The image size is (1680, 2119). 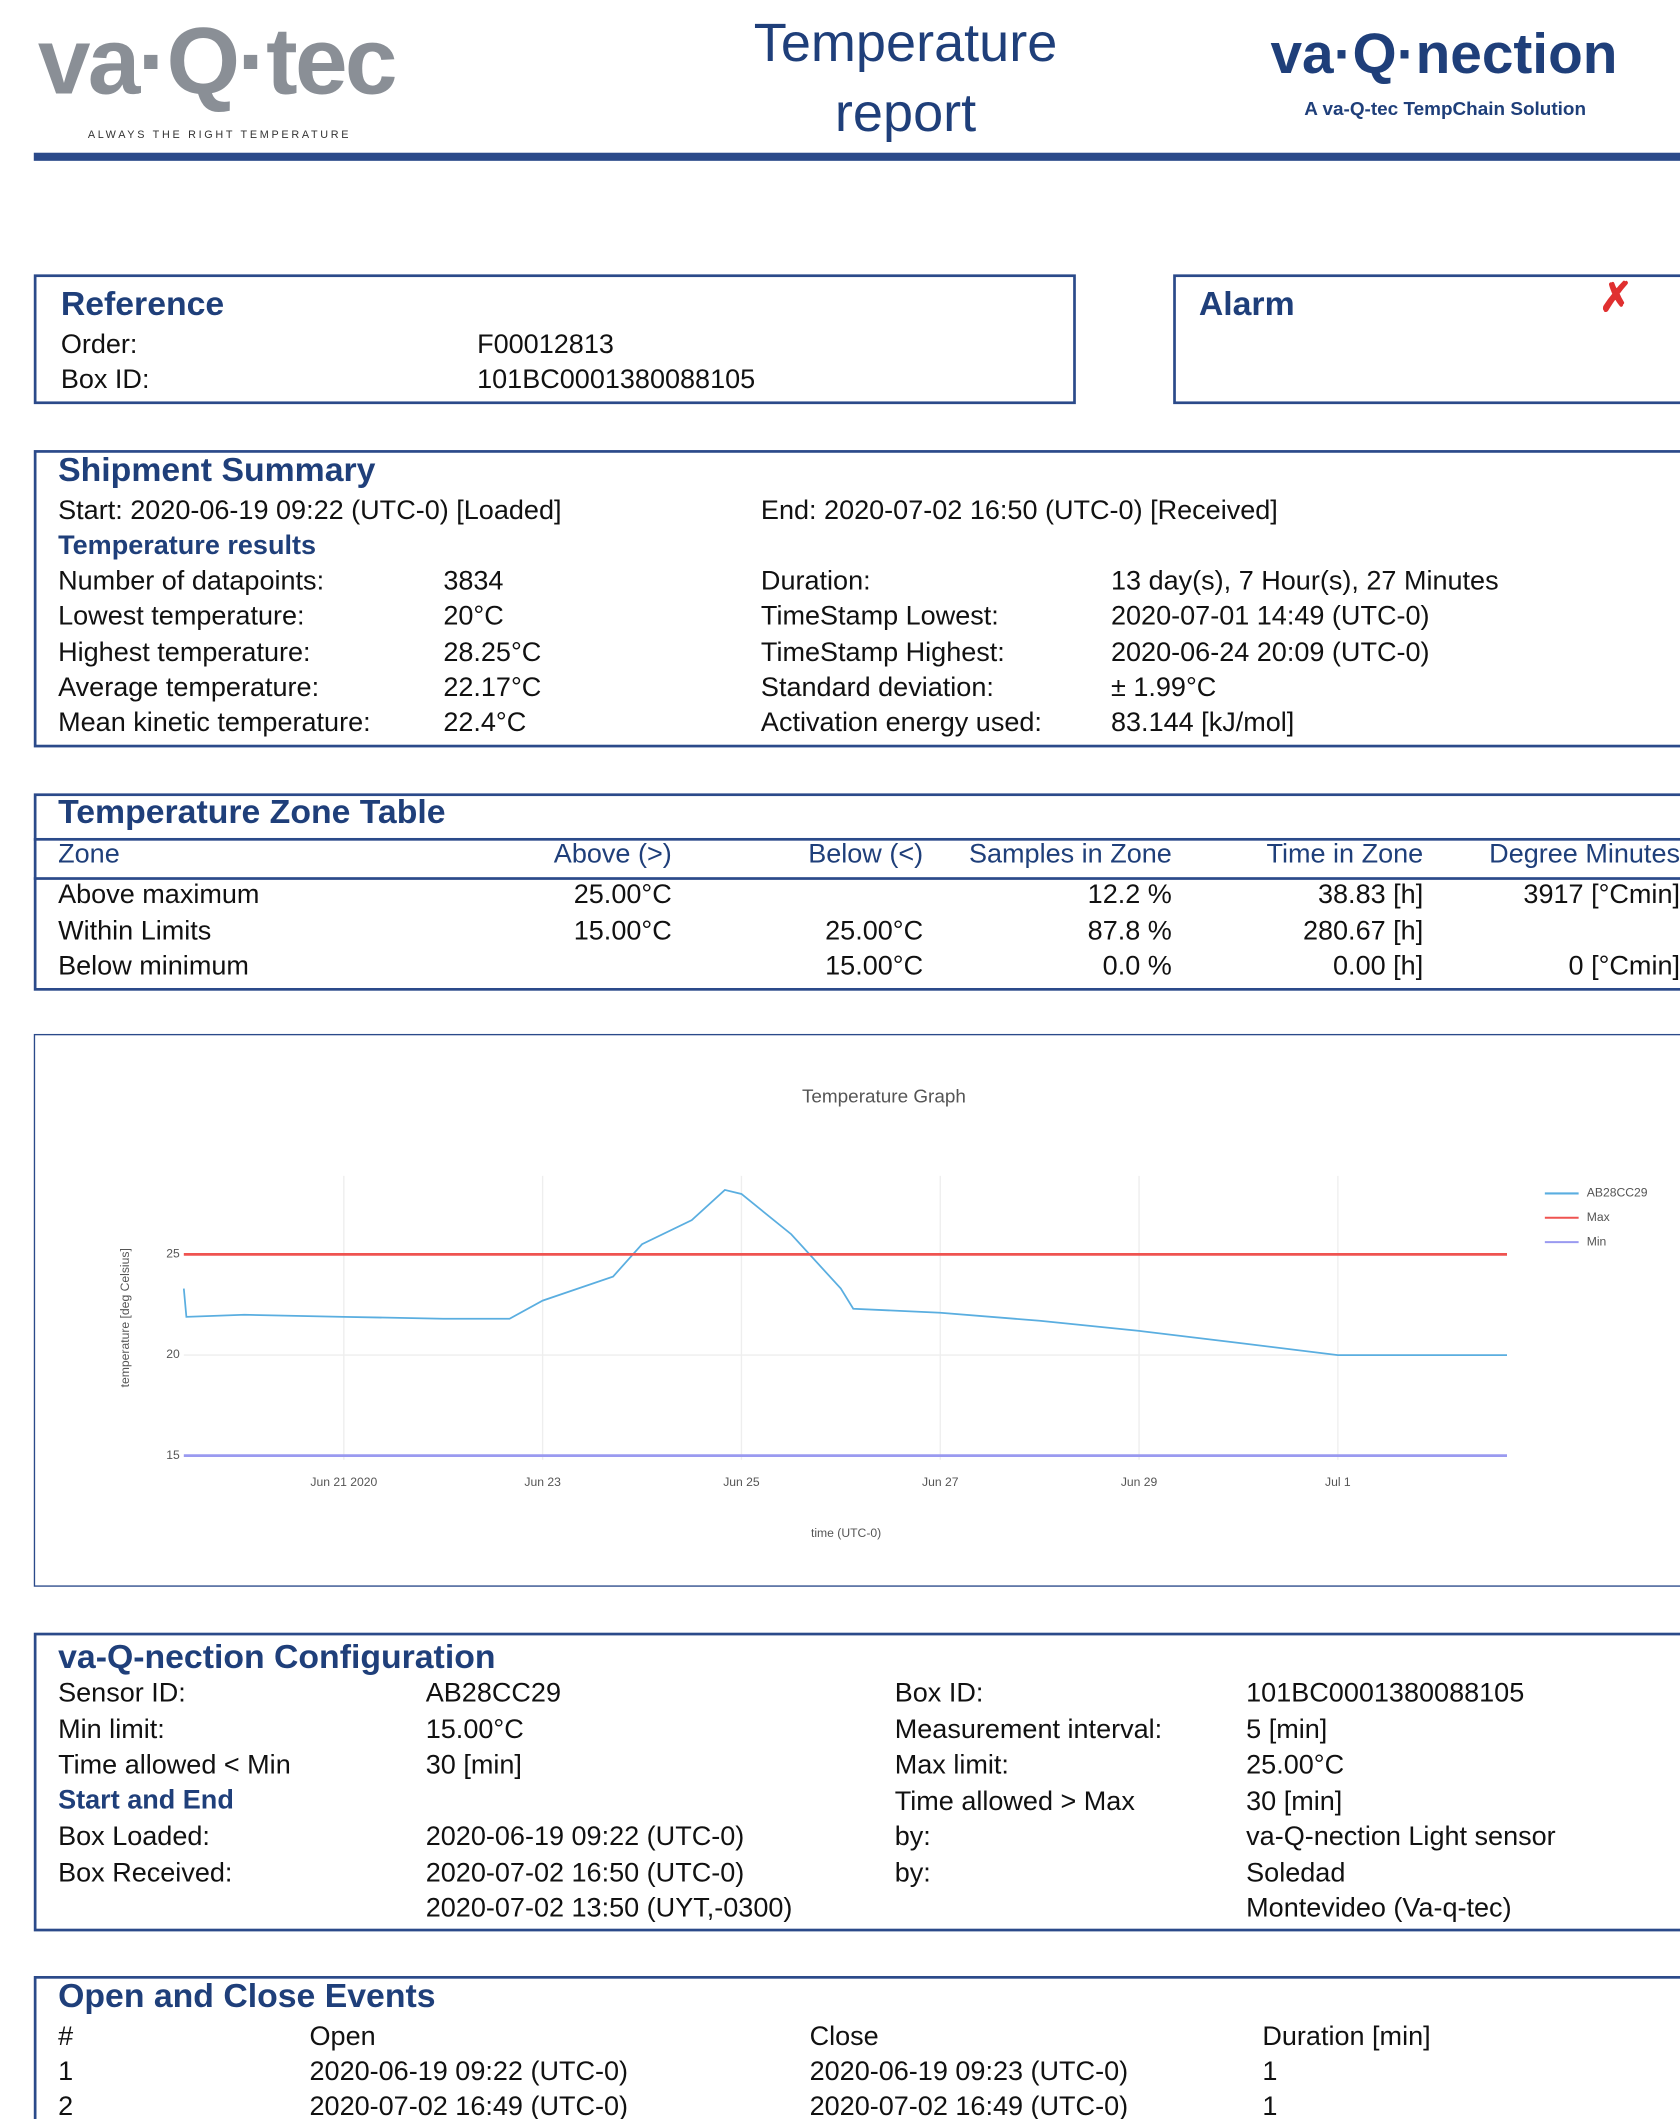 What do you see at coordinates (485, 723) in the screenshot?
I see `value: 22.4°C` at bounding box center [485, 723].